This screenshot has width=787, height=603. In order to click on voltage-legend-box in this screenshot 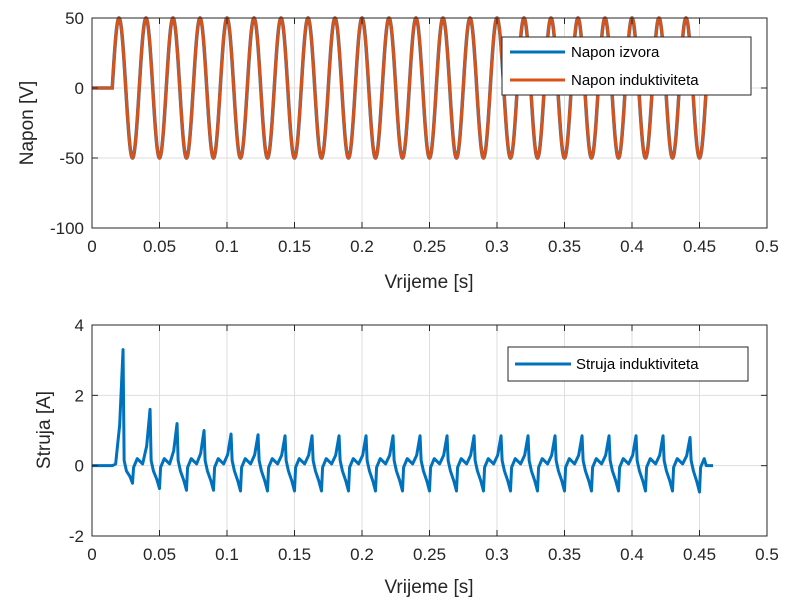, I will do `click(626, 66)`.